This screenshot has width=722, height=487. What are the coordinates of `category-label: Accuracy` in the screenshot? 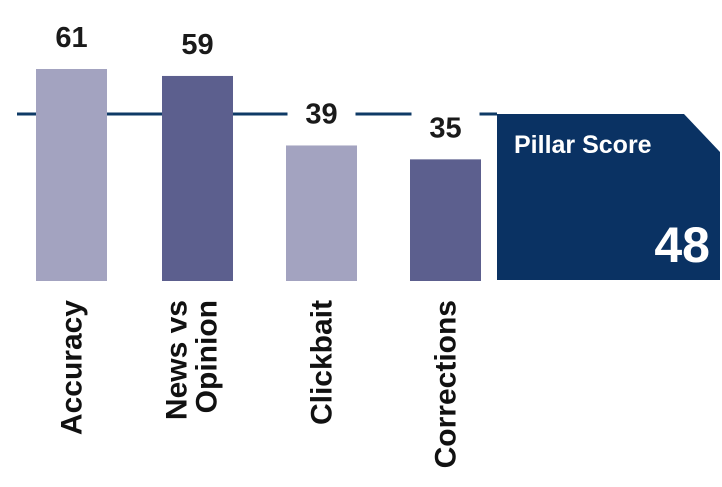 It's located at (72, 367).